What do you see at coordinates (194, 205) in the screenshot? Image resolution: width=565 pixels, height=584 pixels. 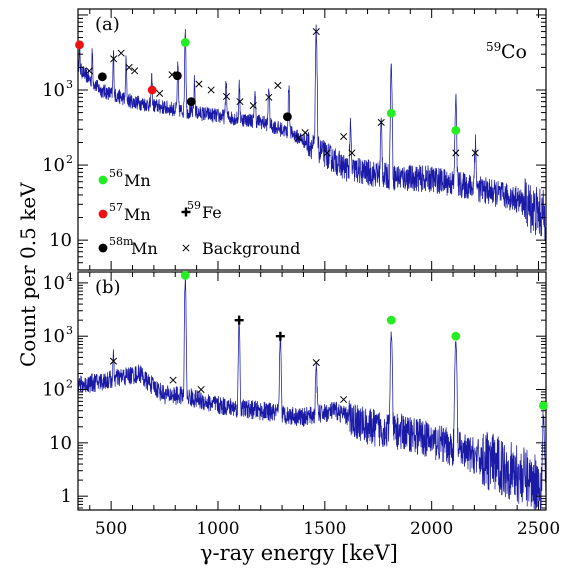 I see `legend-isotope-mass: 59` at bounding box center [194, 205].